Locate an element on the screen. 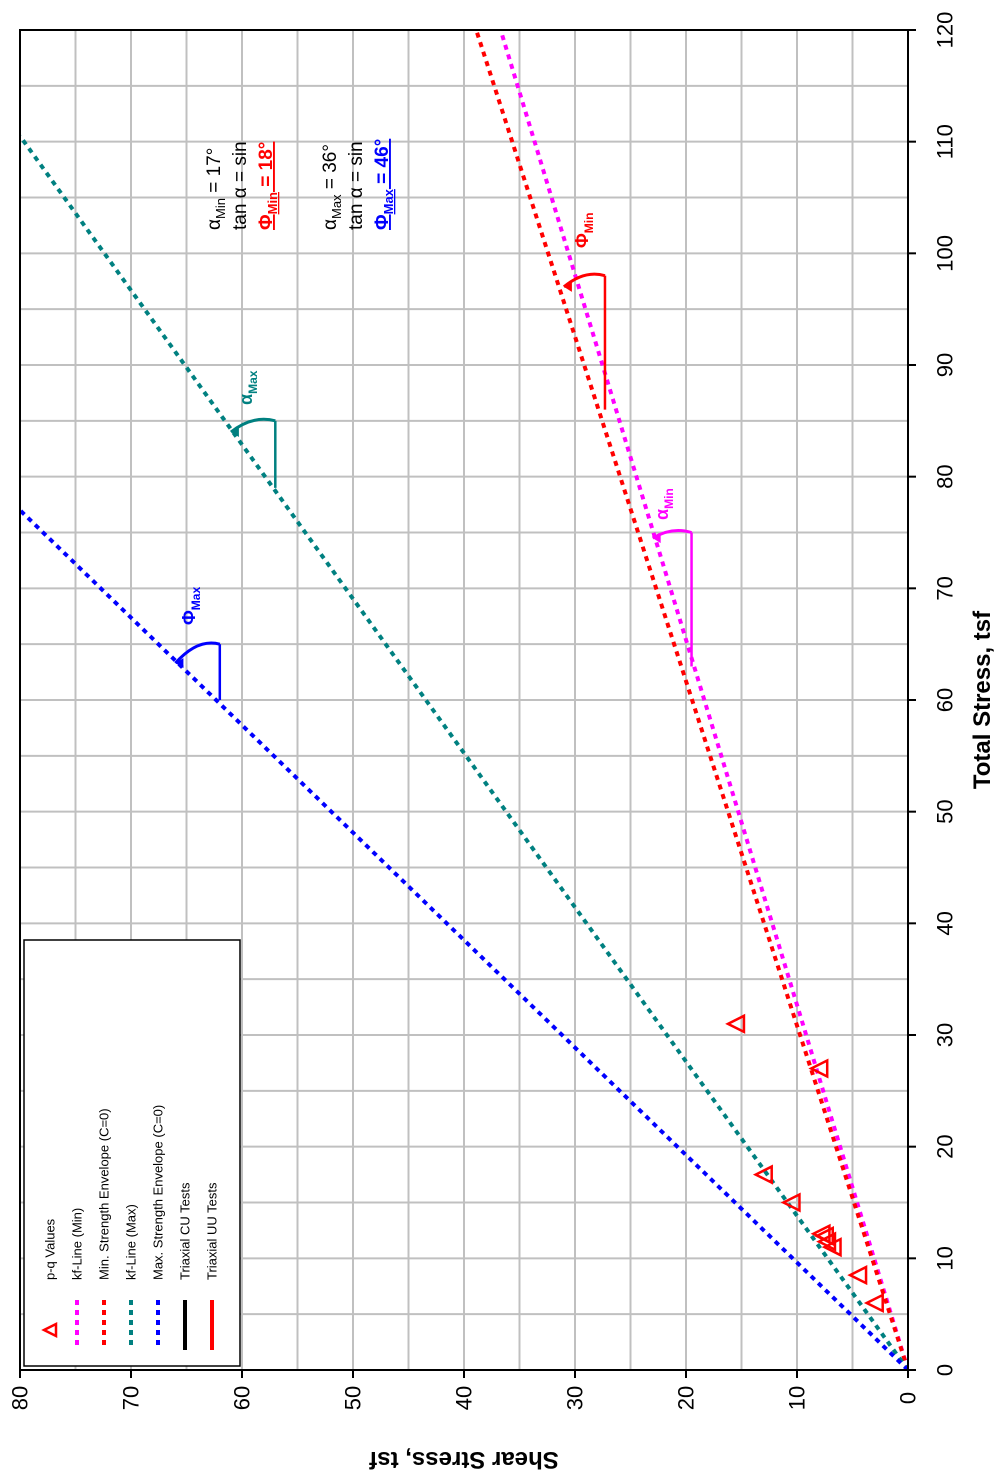  x-tick-label: 0 is located at coordinates (945, 1370).